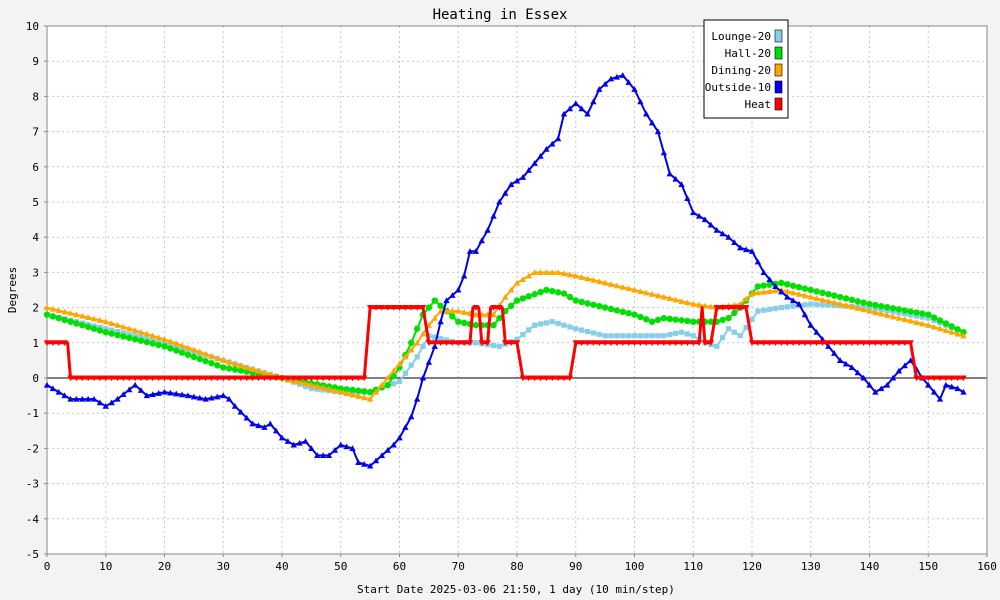 This screenshot has width=1000, height=600. What do you see at coordinates (35, 272) in the screenshot?
I see `y-tick-label: 3` at bounding box center [35, 272].